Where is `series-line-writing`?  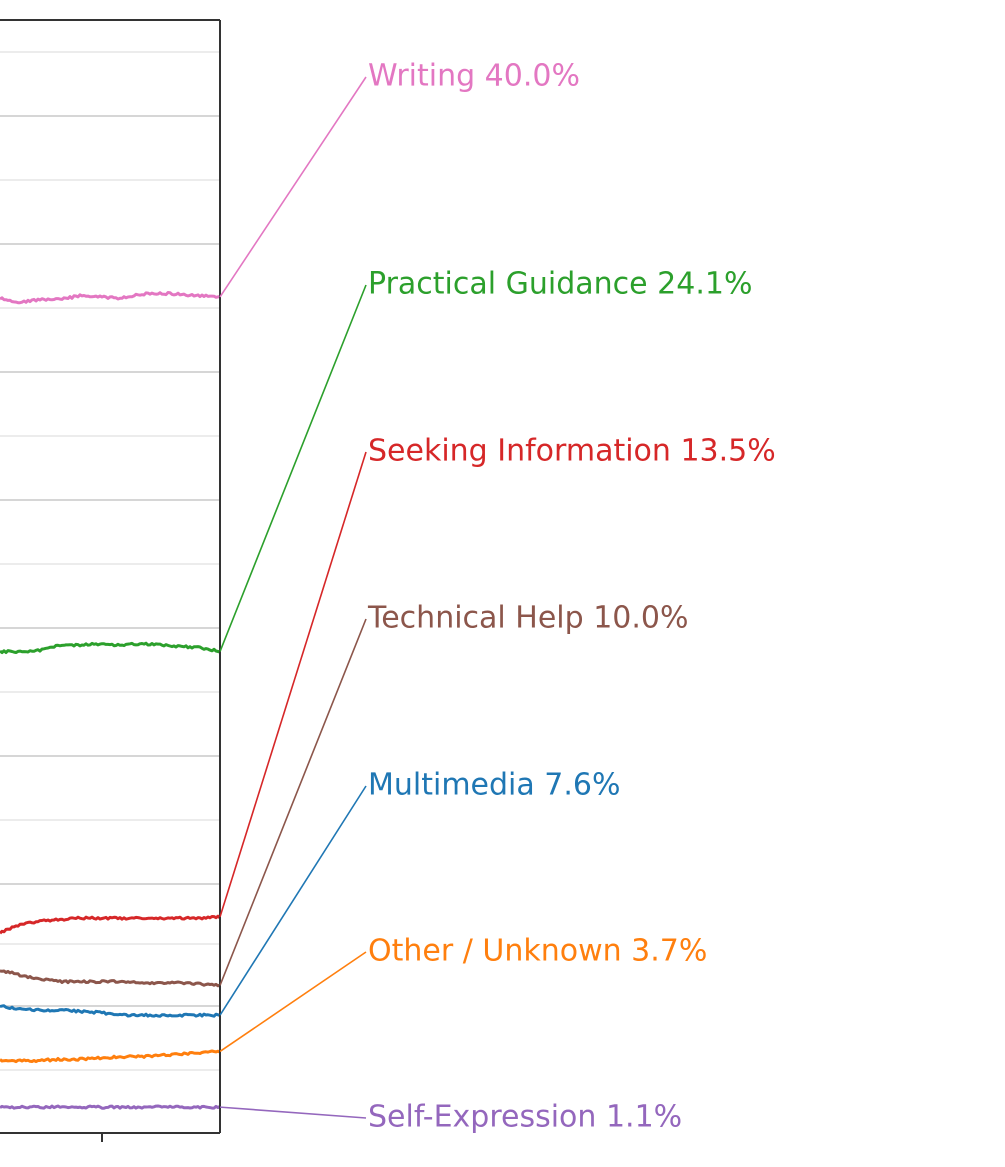
series-line-writing is located at coordinates (110, 298).